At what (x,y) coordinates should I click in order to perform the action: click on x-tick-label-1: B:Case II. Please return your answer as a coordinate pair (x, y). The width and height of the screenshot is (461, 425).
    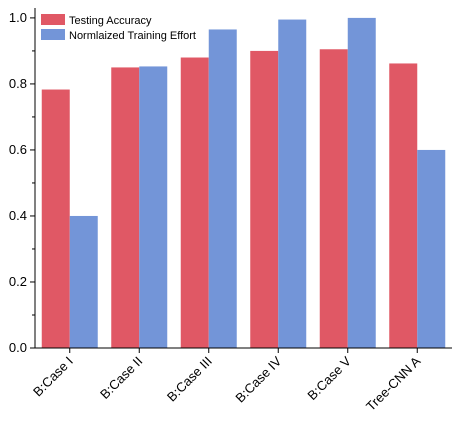
    Looking at the image, I should click on (121, 378).